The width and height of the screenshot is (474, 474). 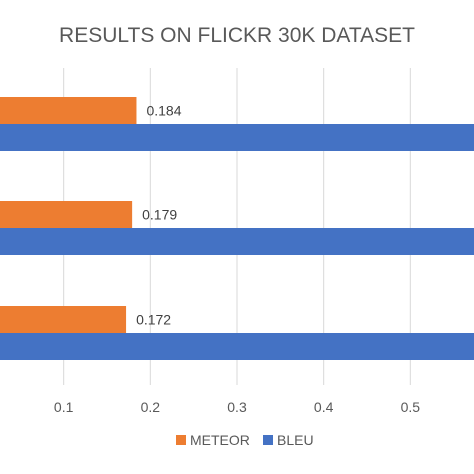 I want to click on data-label: 0.172, so click(x=153, y=320).